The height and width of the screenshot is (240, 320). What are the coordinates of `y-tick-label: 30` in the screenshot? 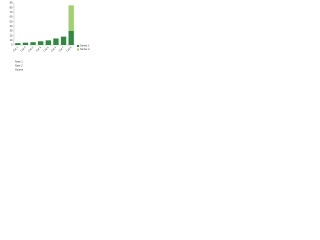 It's located at (11, 31).